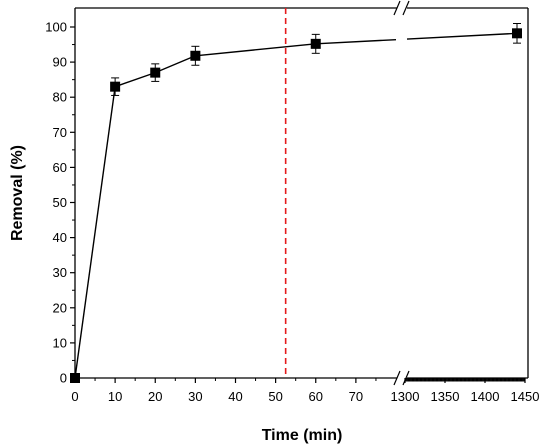  What do you see at coordinates (356, 396) in the screenshot?
I see `x-tick-label: 70` at bounding box center [356, 396].